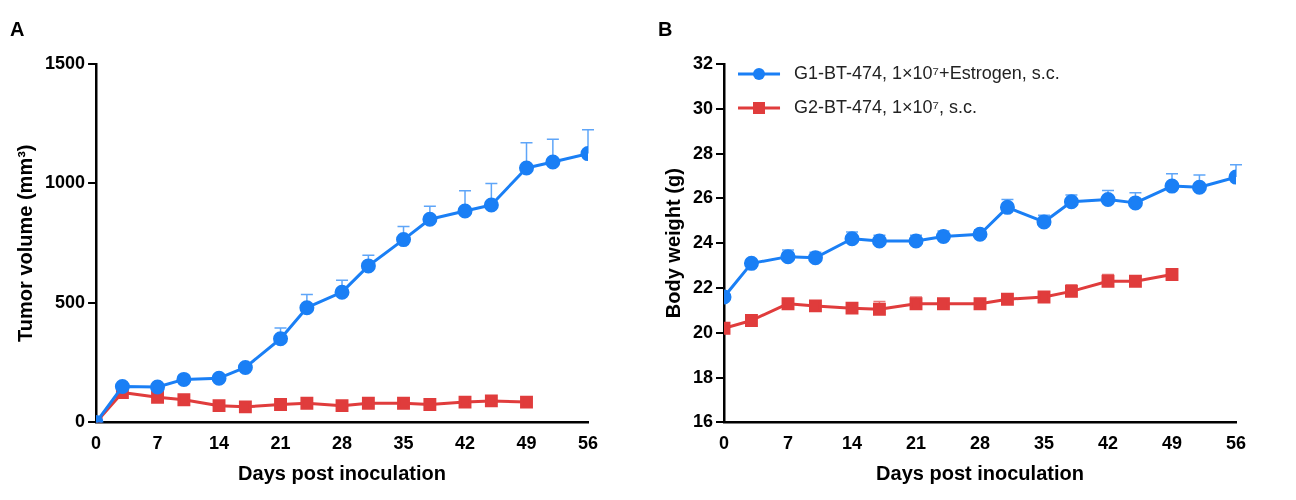 This screenshot has width=1296, height=500. What do you see at coordinates (672, 243) in the screenshot?
I see `y-axis-title: Body weight (g)` at bounding box center [672, 243].